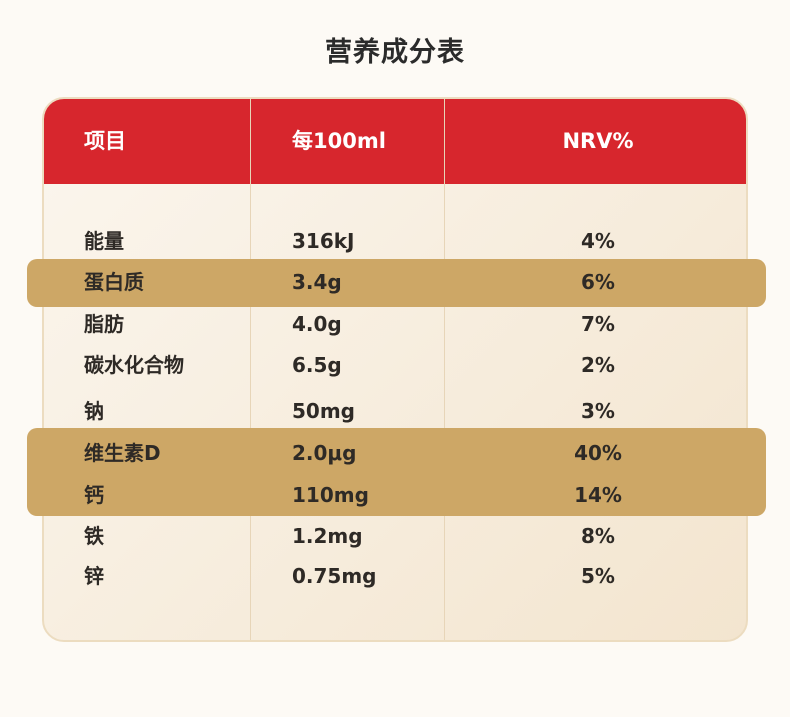  Describe the element at coordinates (324, 453) in the screenshot. I see `row-amount: 2.0μg` at that location.